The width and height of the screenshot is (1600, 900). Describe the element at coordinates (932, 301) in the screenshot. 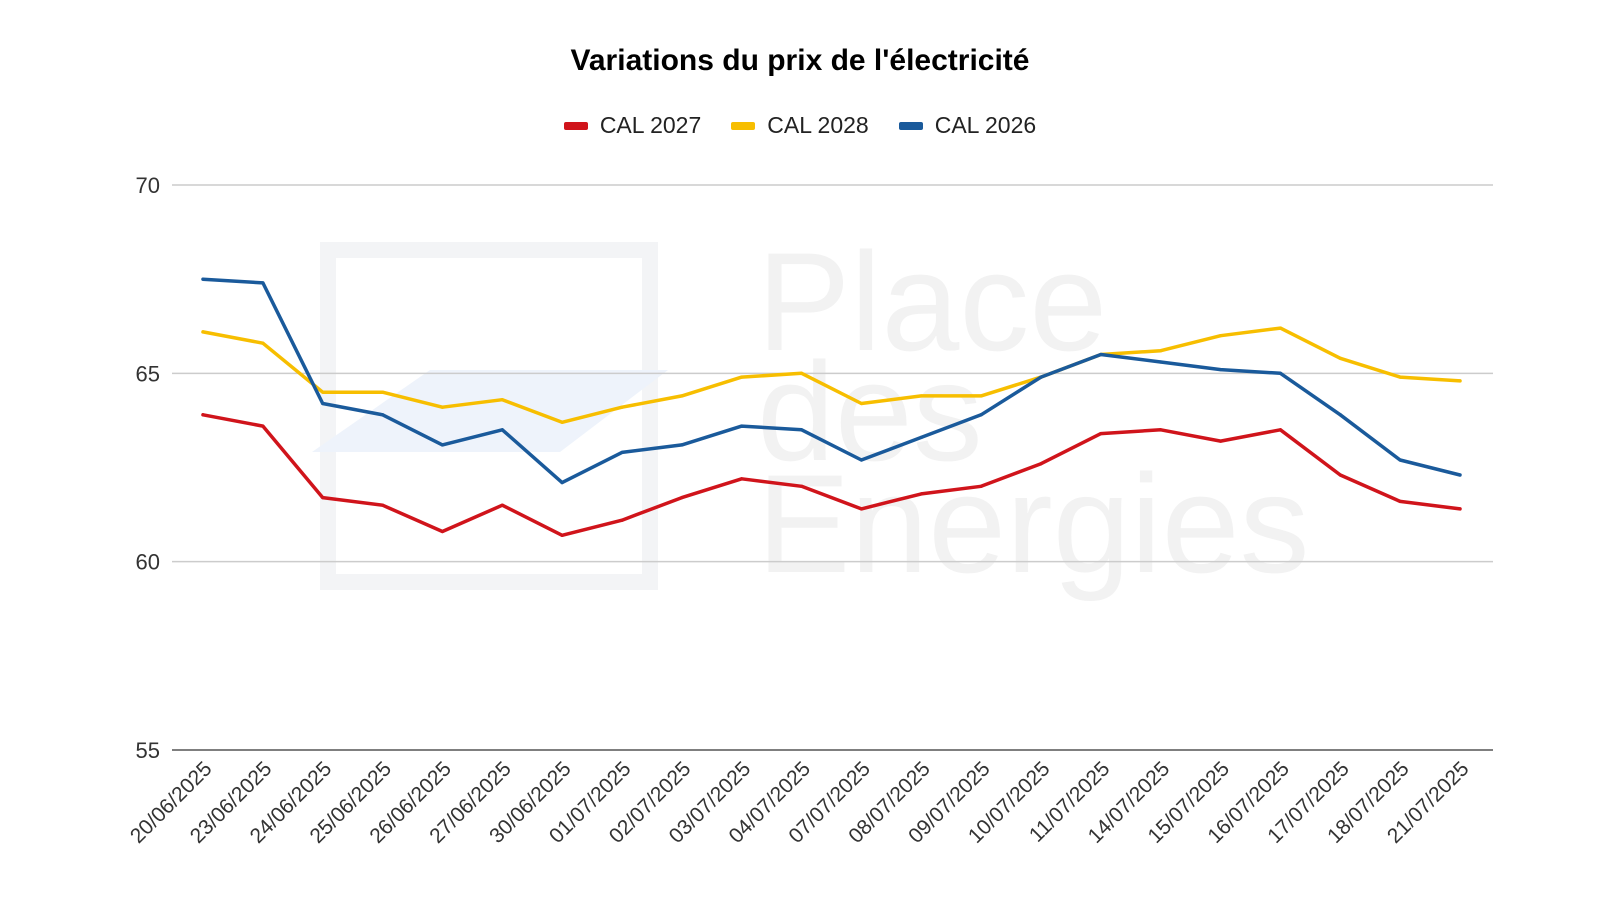

I see `watermark-text-1: Place` at that location.